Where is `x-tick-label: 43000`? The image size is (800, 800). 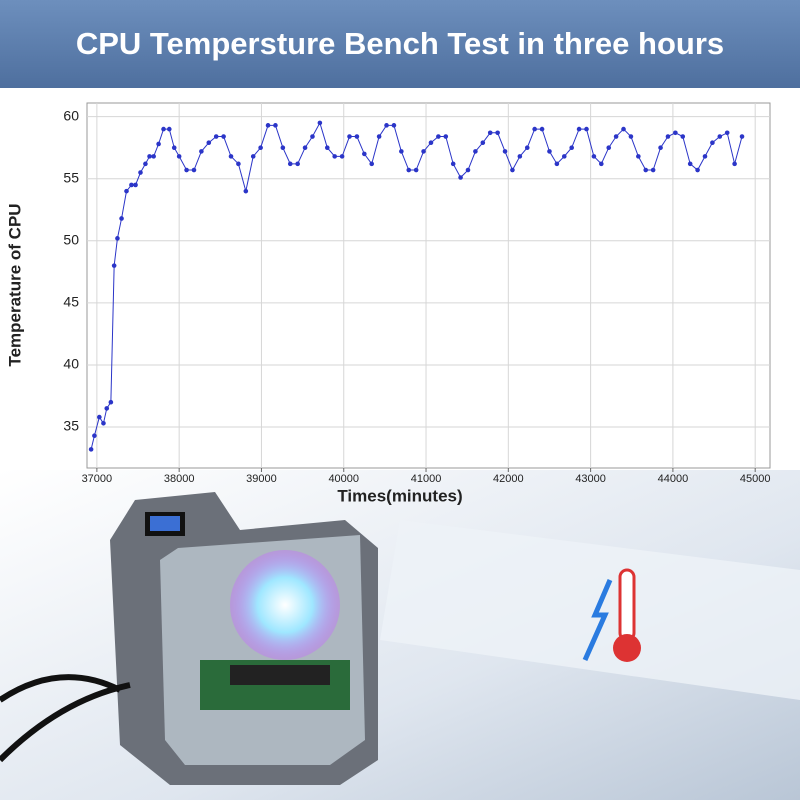 x-tick-label: 43000 is located at coordinates (590, 479).